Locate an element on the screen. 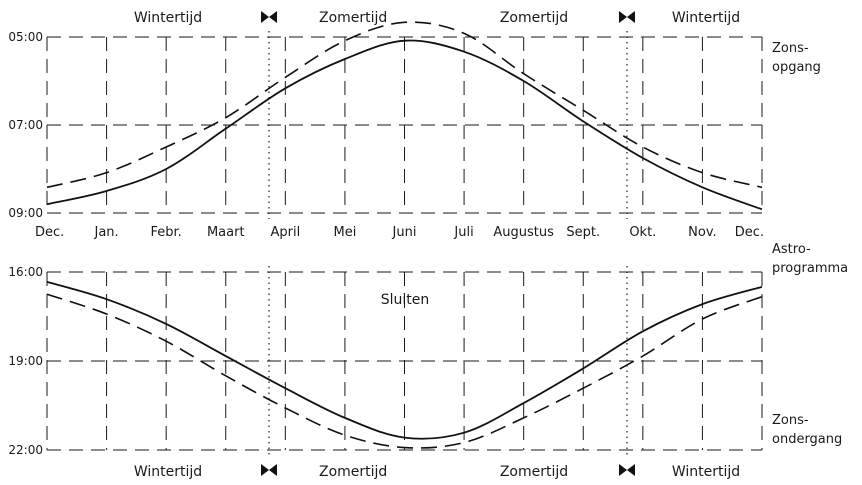  x-tick-6: Juni is located at coordinates (404, 232).